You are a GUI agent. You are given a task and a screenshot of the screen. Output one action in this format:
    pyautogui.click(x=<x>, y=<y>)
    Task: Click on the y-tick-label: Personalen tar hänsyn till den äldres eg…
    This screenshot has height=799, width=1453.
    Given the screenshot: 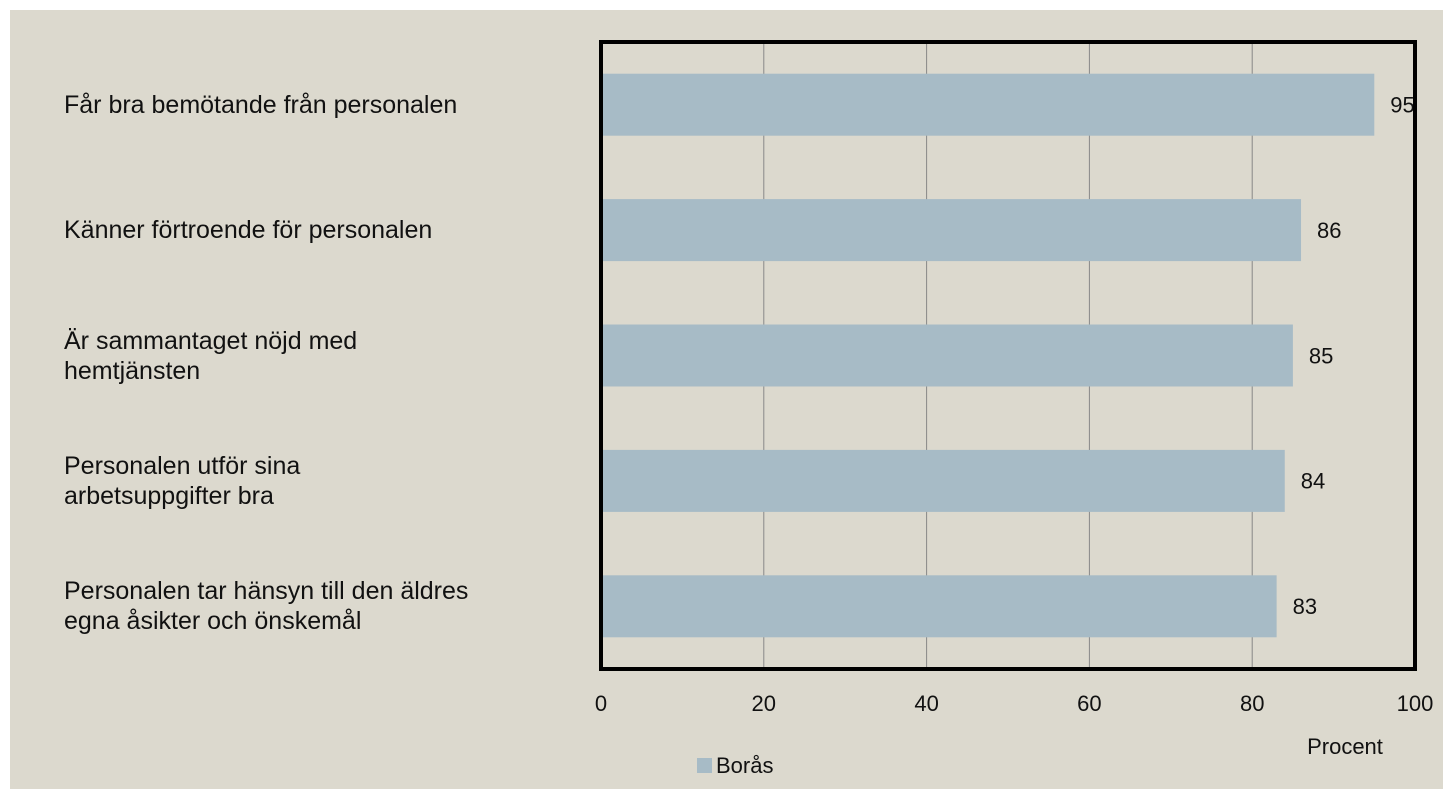 What is the action you would take?
    pyautogui.click(x=266, y=606)
    